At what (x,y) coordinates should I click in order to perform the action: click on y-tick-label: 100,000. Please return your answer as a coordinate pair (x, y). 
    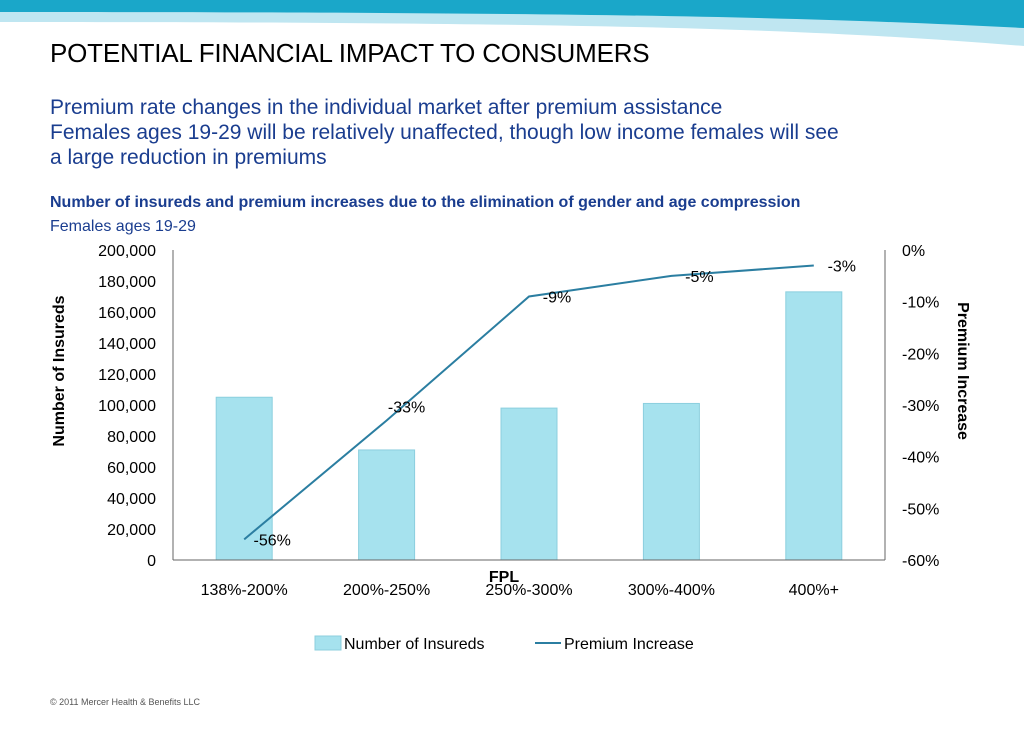
    Looking at the image, I should click on (127, 406).